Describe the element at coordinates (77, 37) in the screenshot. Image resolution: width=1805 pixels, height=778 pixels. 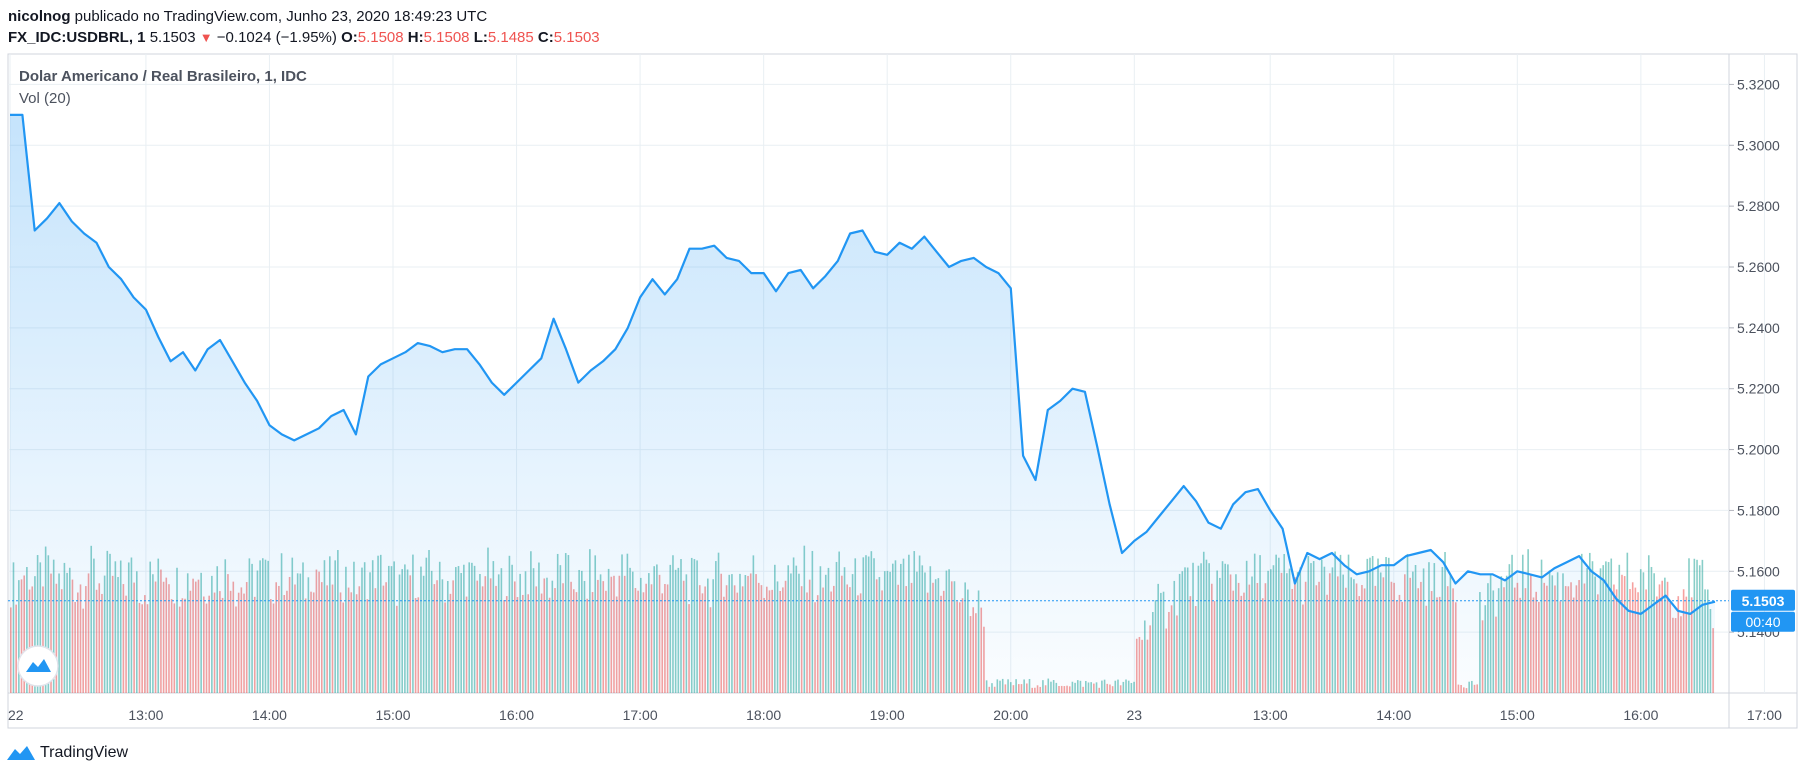
I see `symbol-label: FX_IDC:USDBRL, 1` at that location.